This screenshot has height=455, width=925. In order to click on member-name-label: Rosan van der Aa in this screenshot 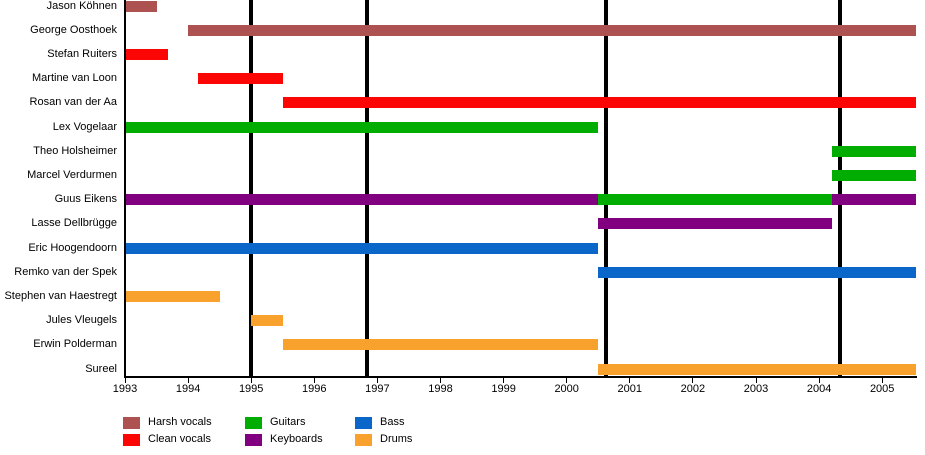, I will do `click(73, 102)`.